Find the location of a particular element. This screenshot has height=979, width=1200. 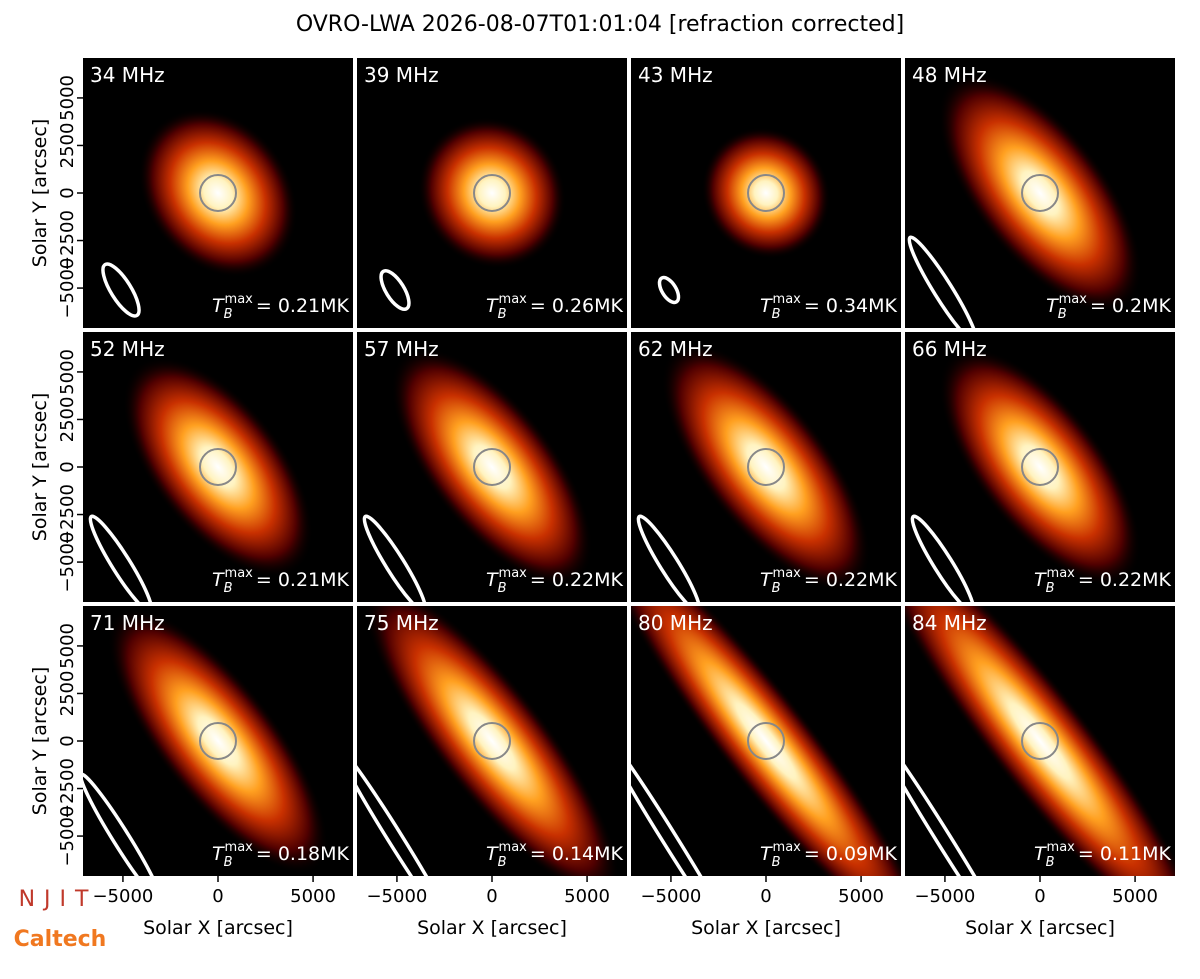

tmax-value: = 0.34MK is located at coordinates (851, 306).